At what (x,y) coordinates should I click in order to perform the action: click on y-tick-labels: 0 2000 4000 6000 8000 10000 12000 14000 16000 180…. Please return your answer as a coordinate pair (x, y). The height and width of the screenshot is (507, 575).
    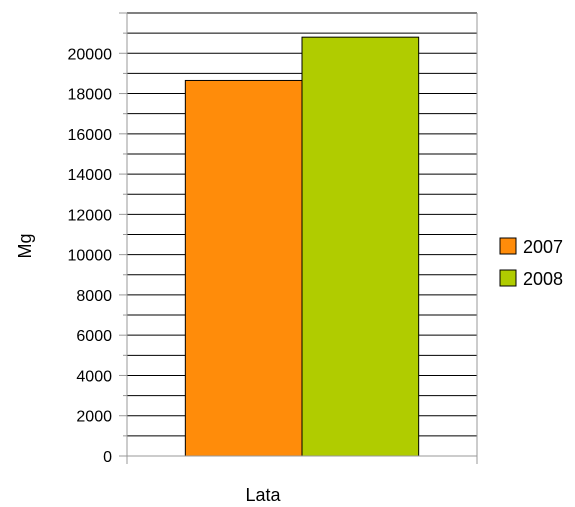
    Looking at the image, I should click on (90, 256).